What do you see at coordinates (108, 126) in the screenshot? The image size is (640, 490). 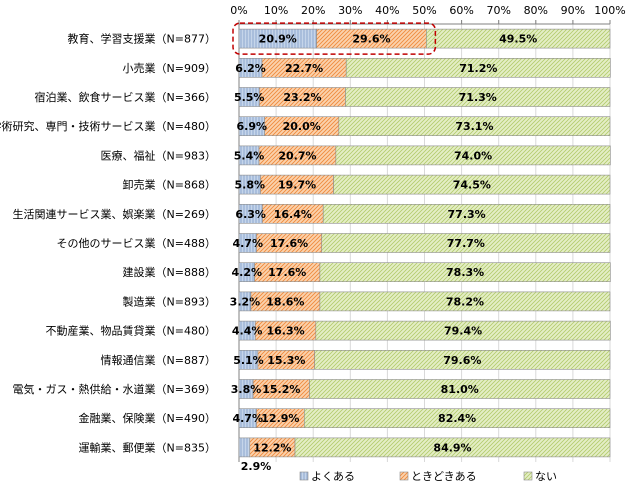 I see `category-label: 学術研究、専門・技術サービス業（N=480）` at bounding box center [108, 126].